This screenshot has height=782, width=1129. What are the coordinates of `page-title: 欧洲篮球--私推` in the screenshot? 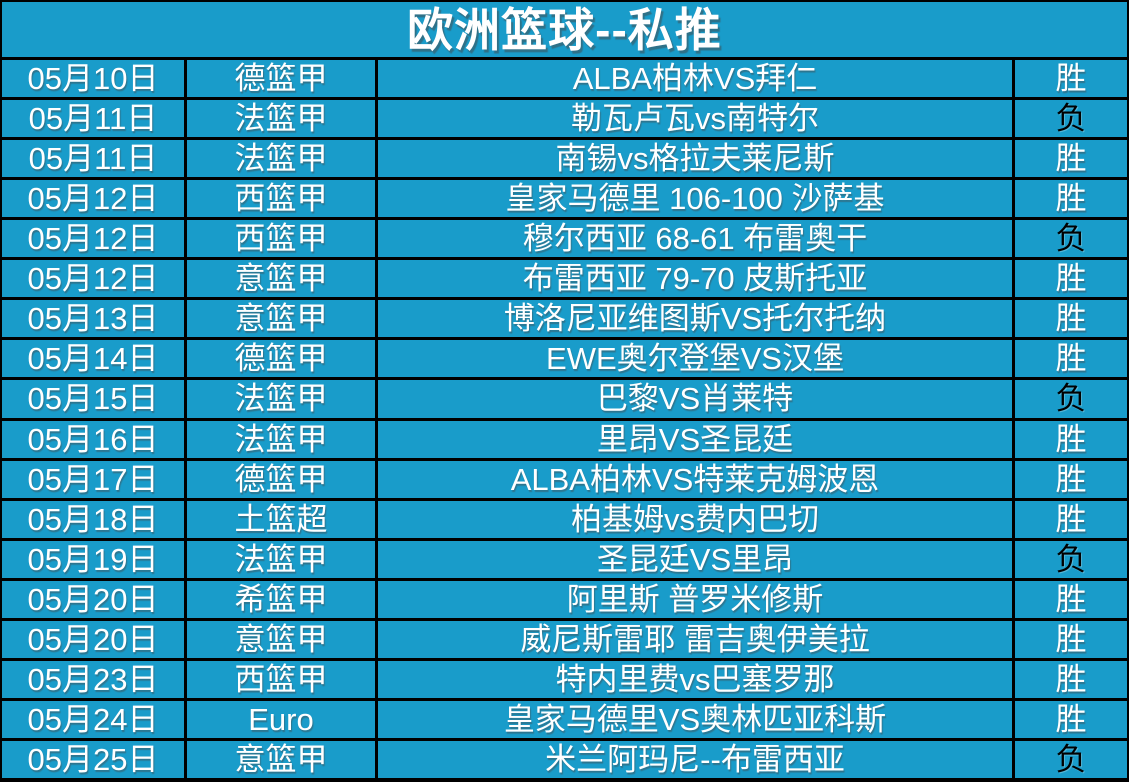 It's located at (564, 29).